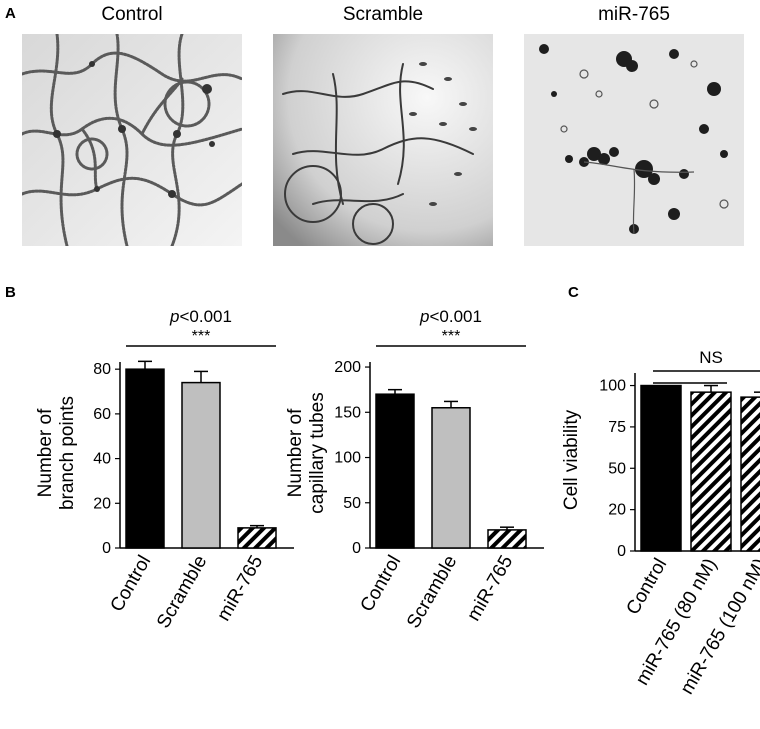 Image resolution: width=760 pixels, height=729 pixels. Describe the element at coordinates (634, 14) in the screenshot. I see `micrograph-title-mir765: miR-765` at that location.